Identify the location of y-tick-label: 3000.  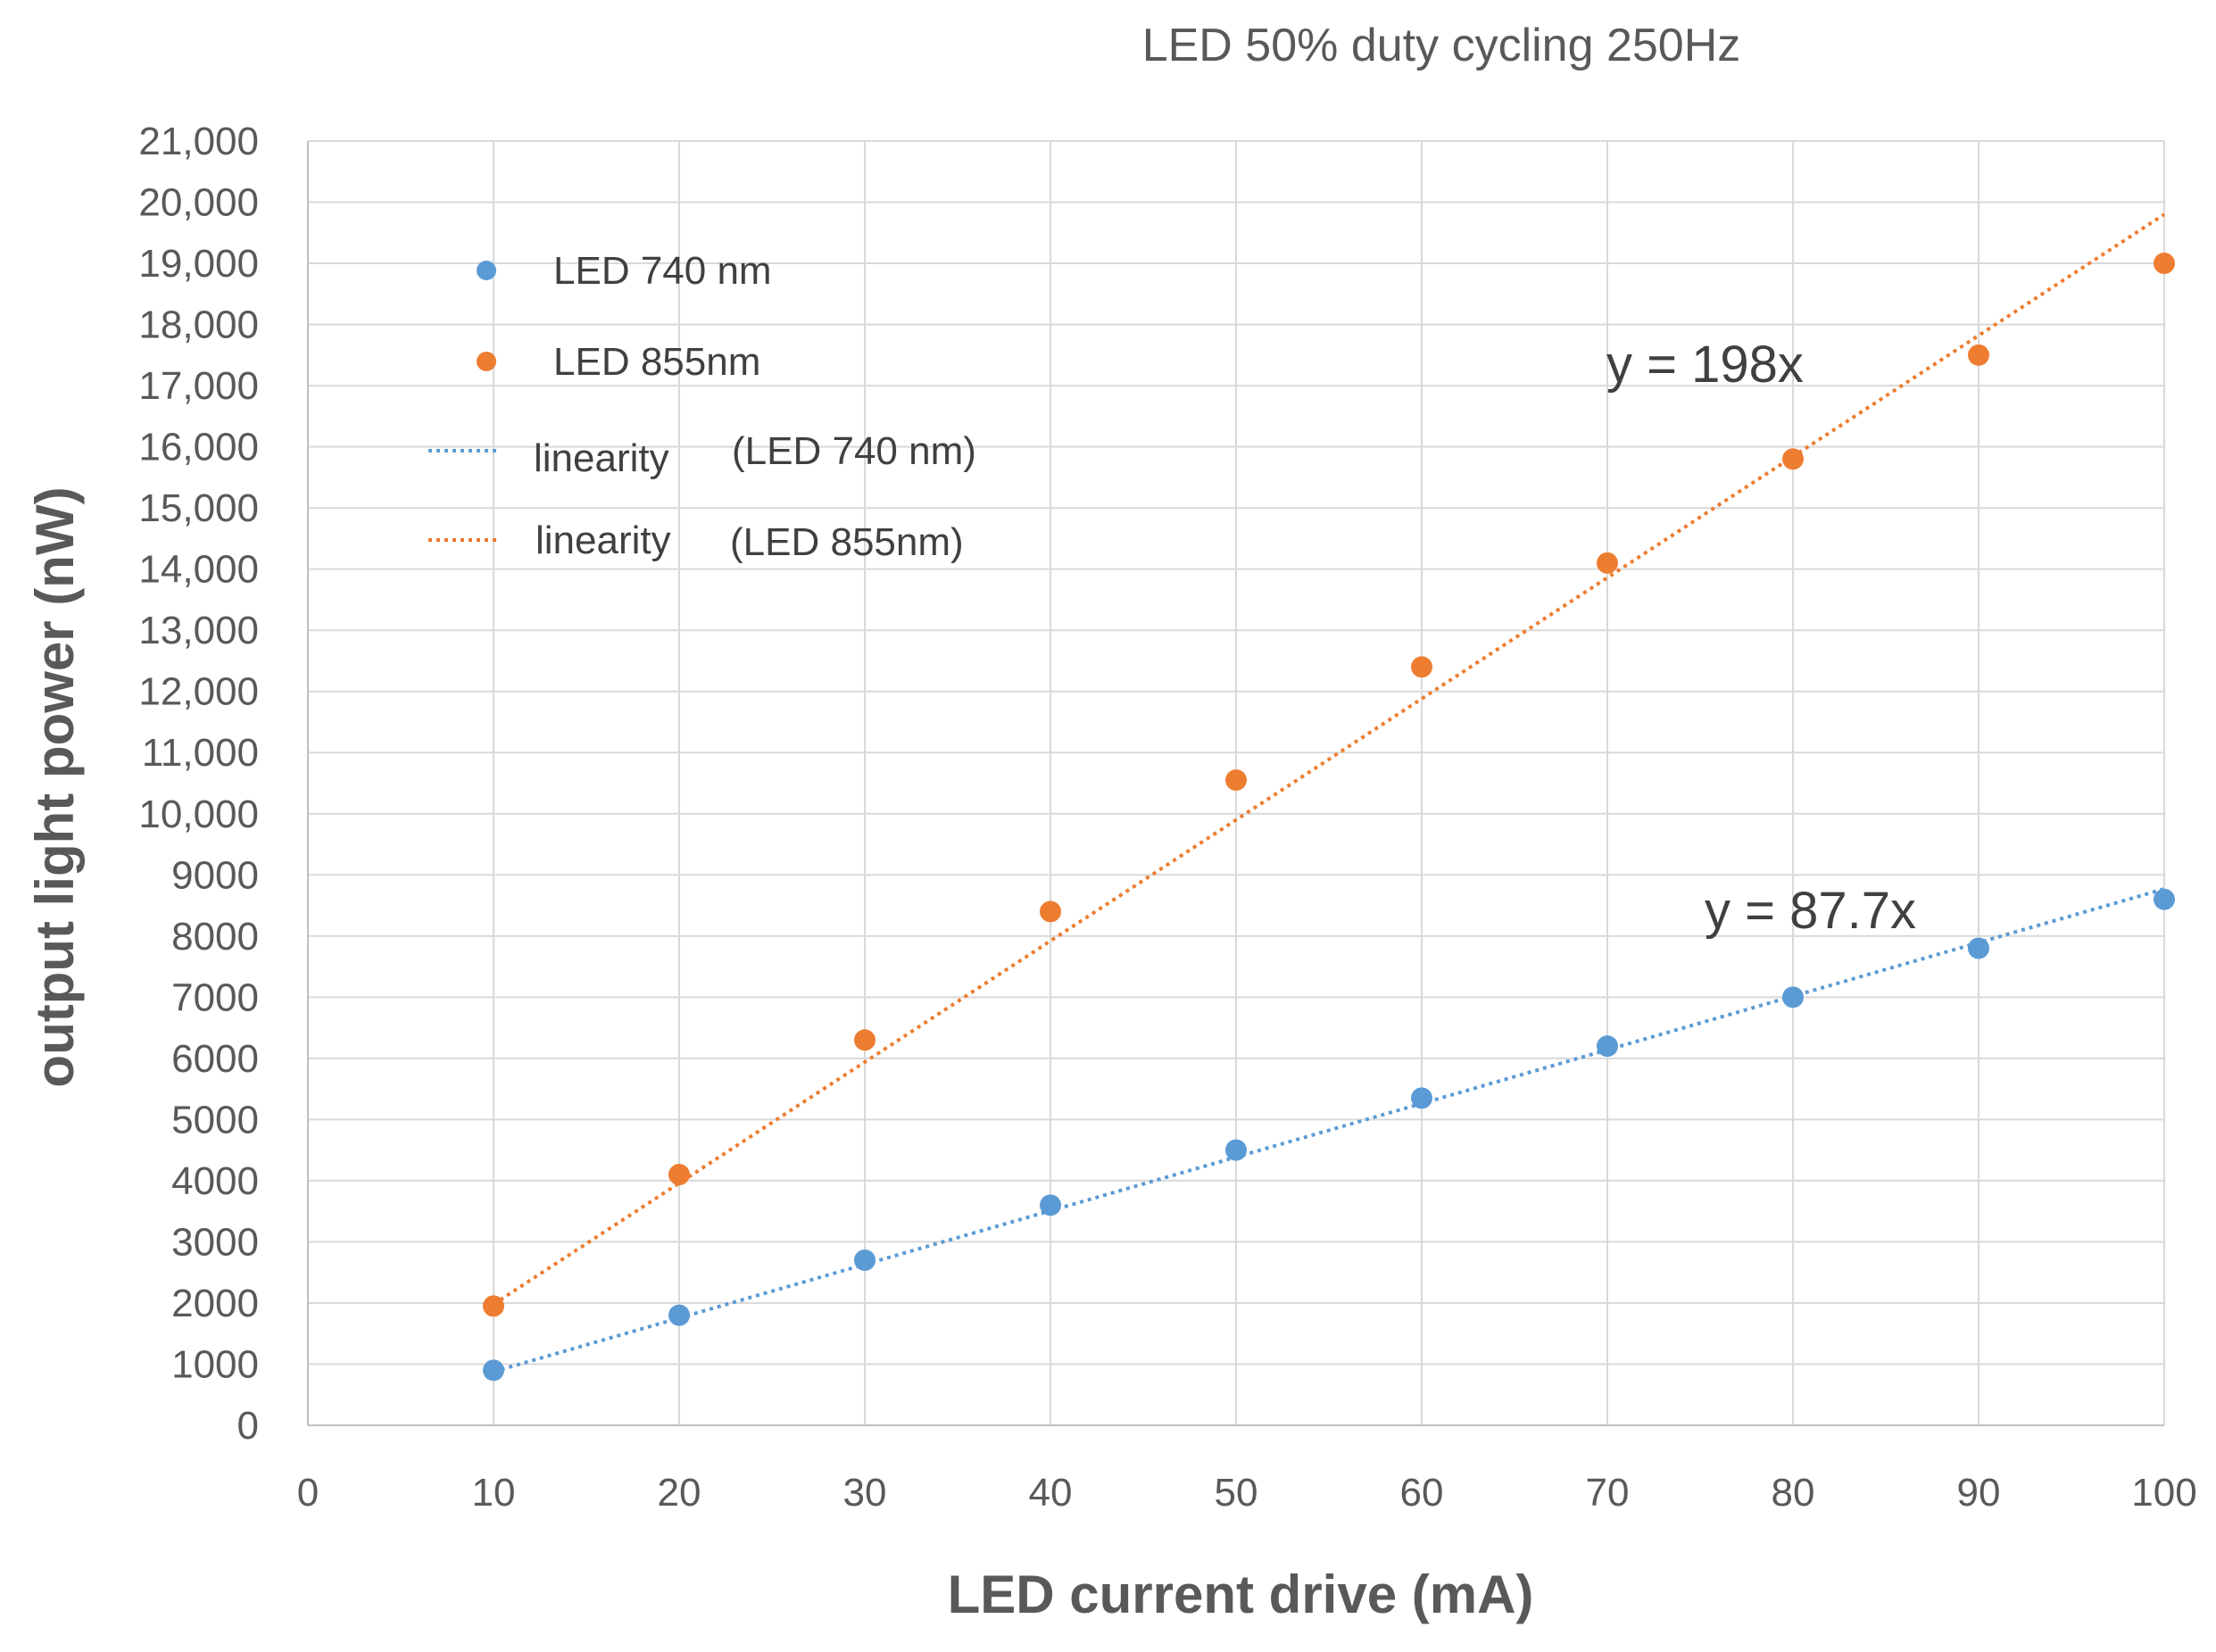
(215, 1242).